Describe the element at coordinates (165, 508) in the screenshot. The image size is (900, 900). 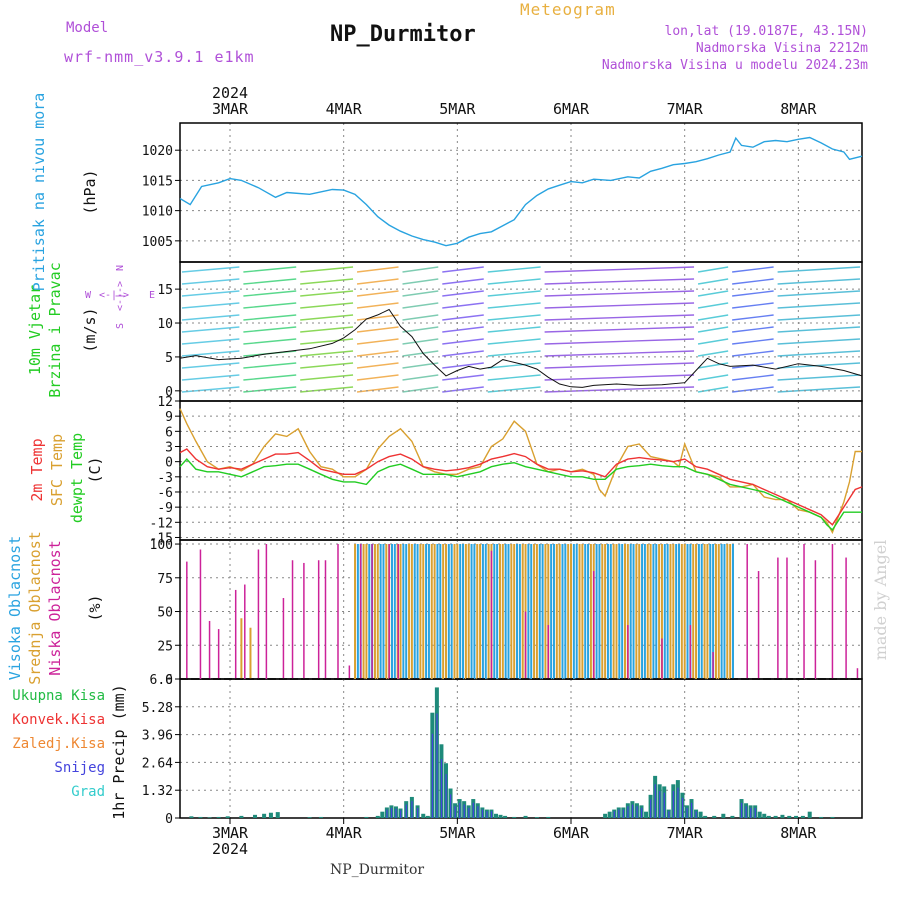
I see `y-tick-label: -9` at that location.